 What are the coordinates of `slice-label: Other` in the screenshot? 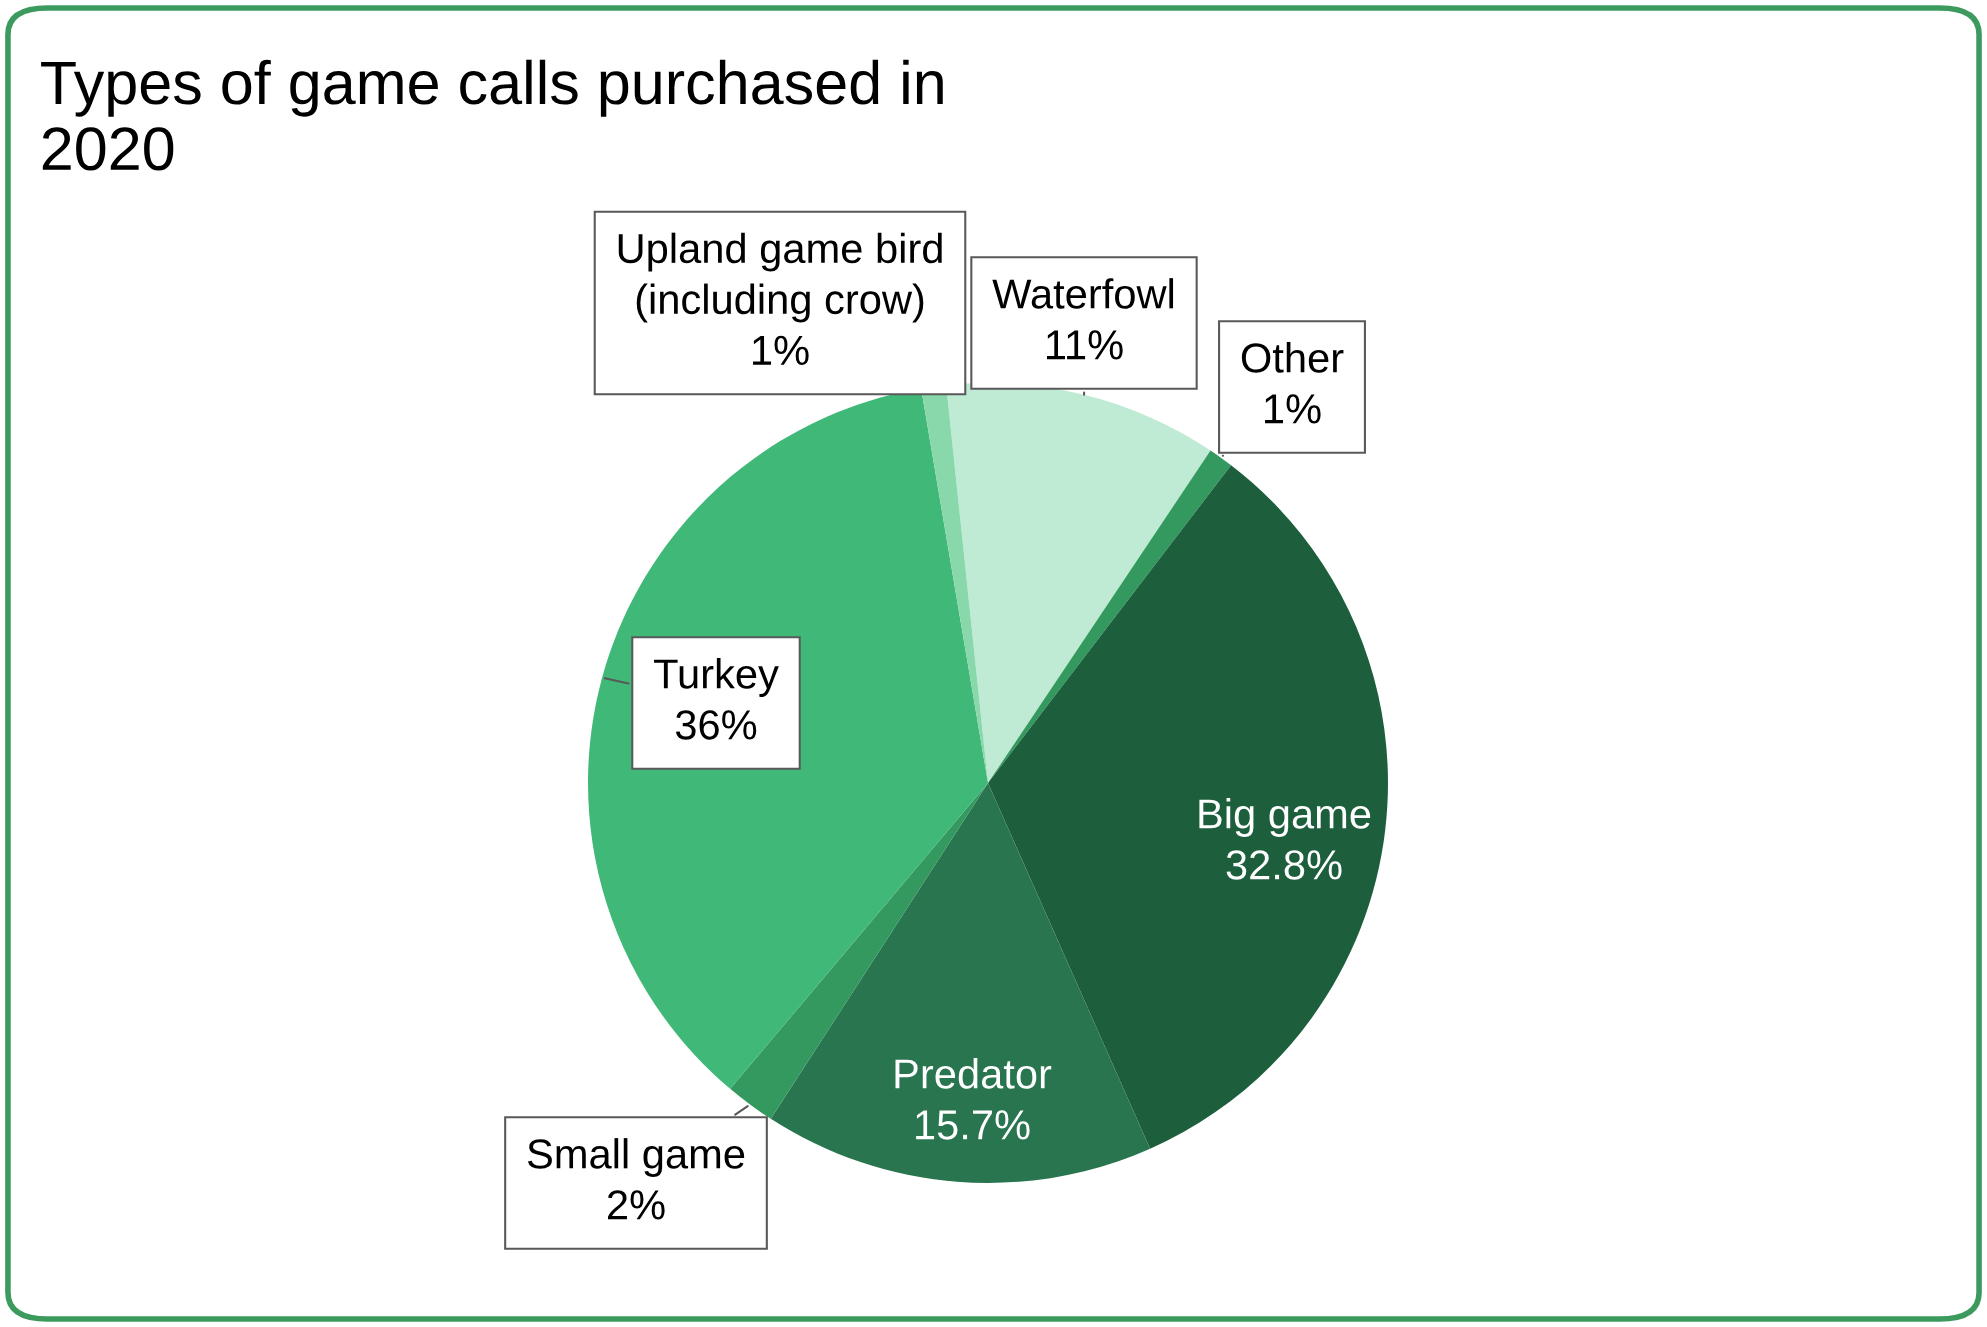 It's located at (1292, 357).